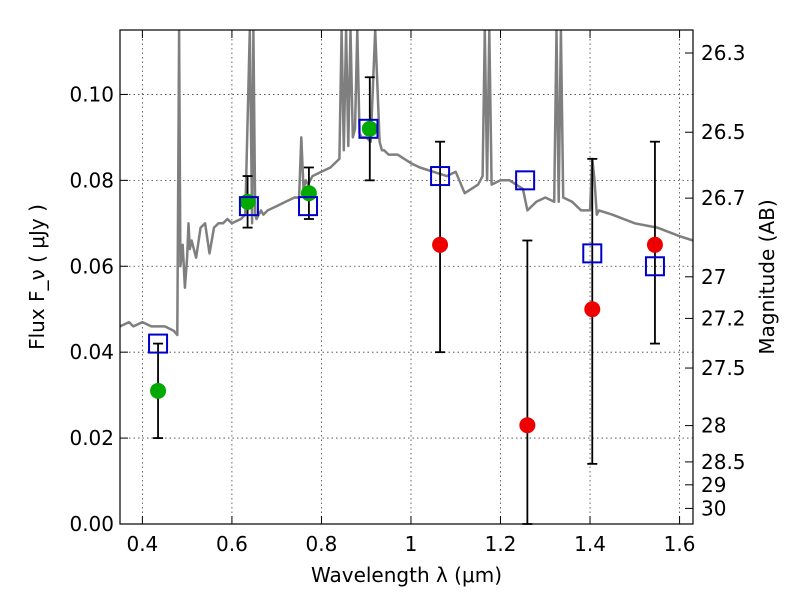 Image resolution: width=800 pixels, height=600 pixels. I want to click on x-tick-label: 0.6, so click(232, 544).